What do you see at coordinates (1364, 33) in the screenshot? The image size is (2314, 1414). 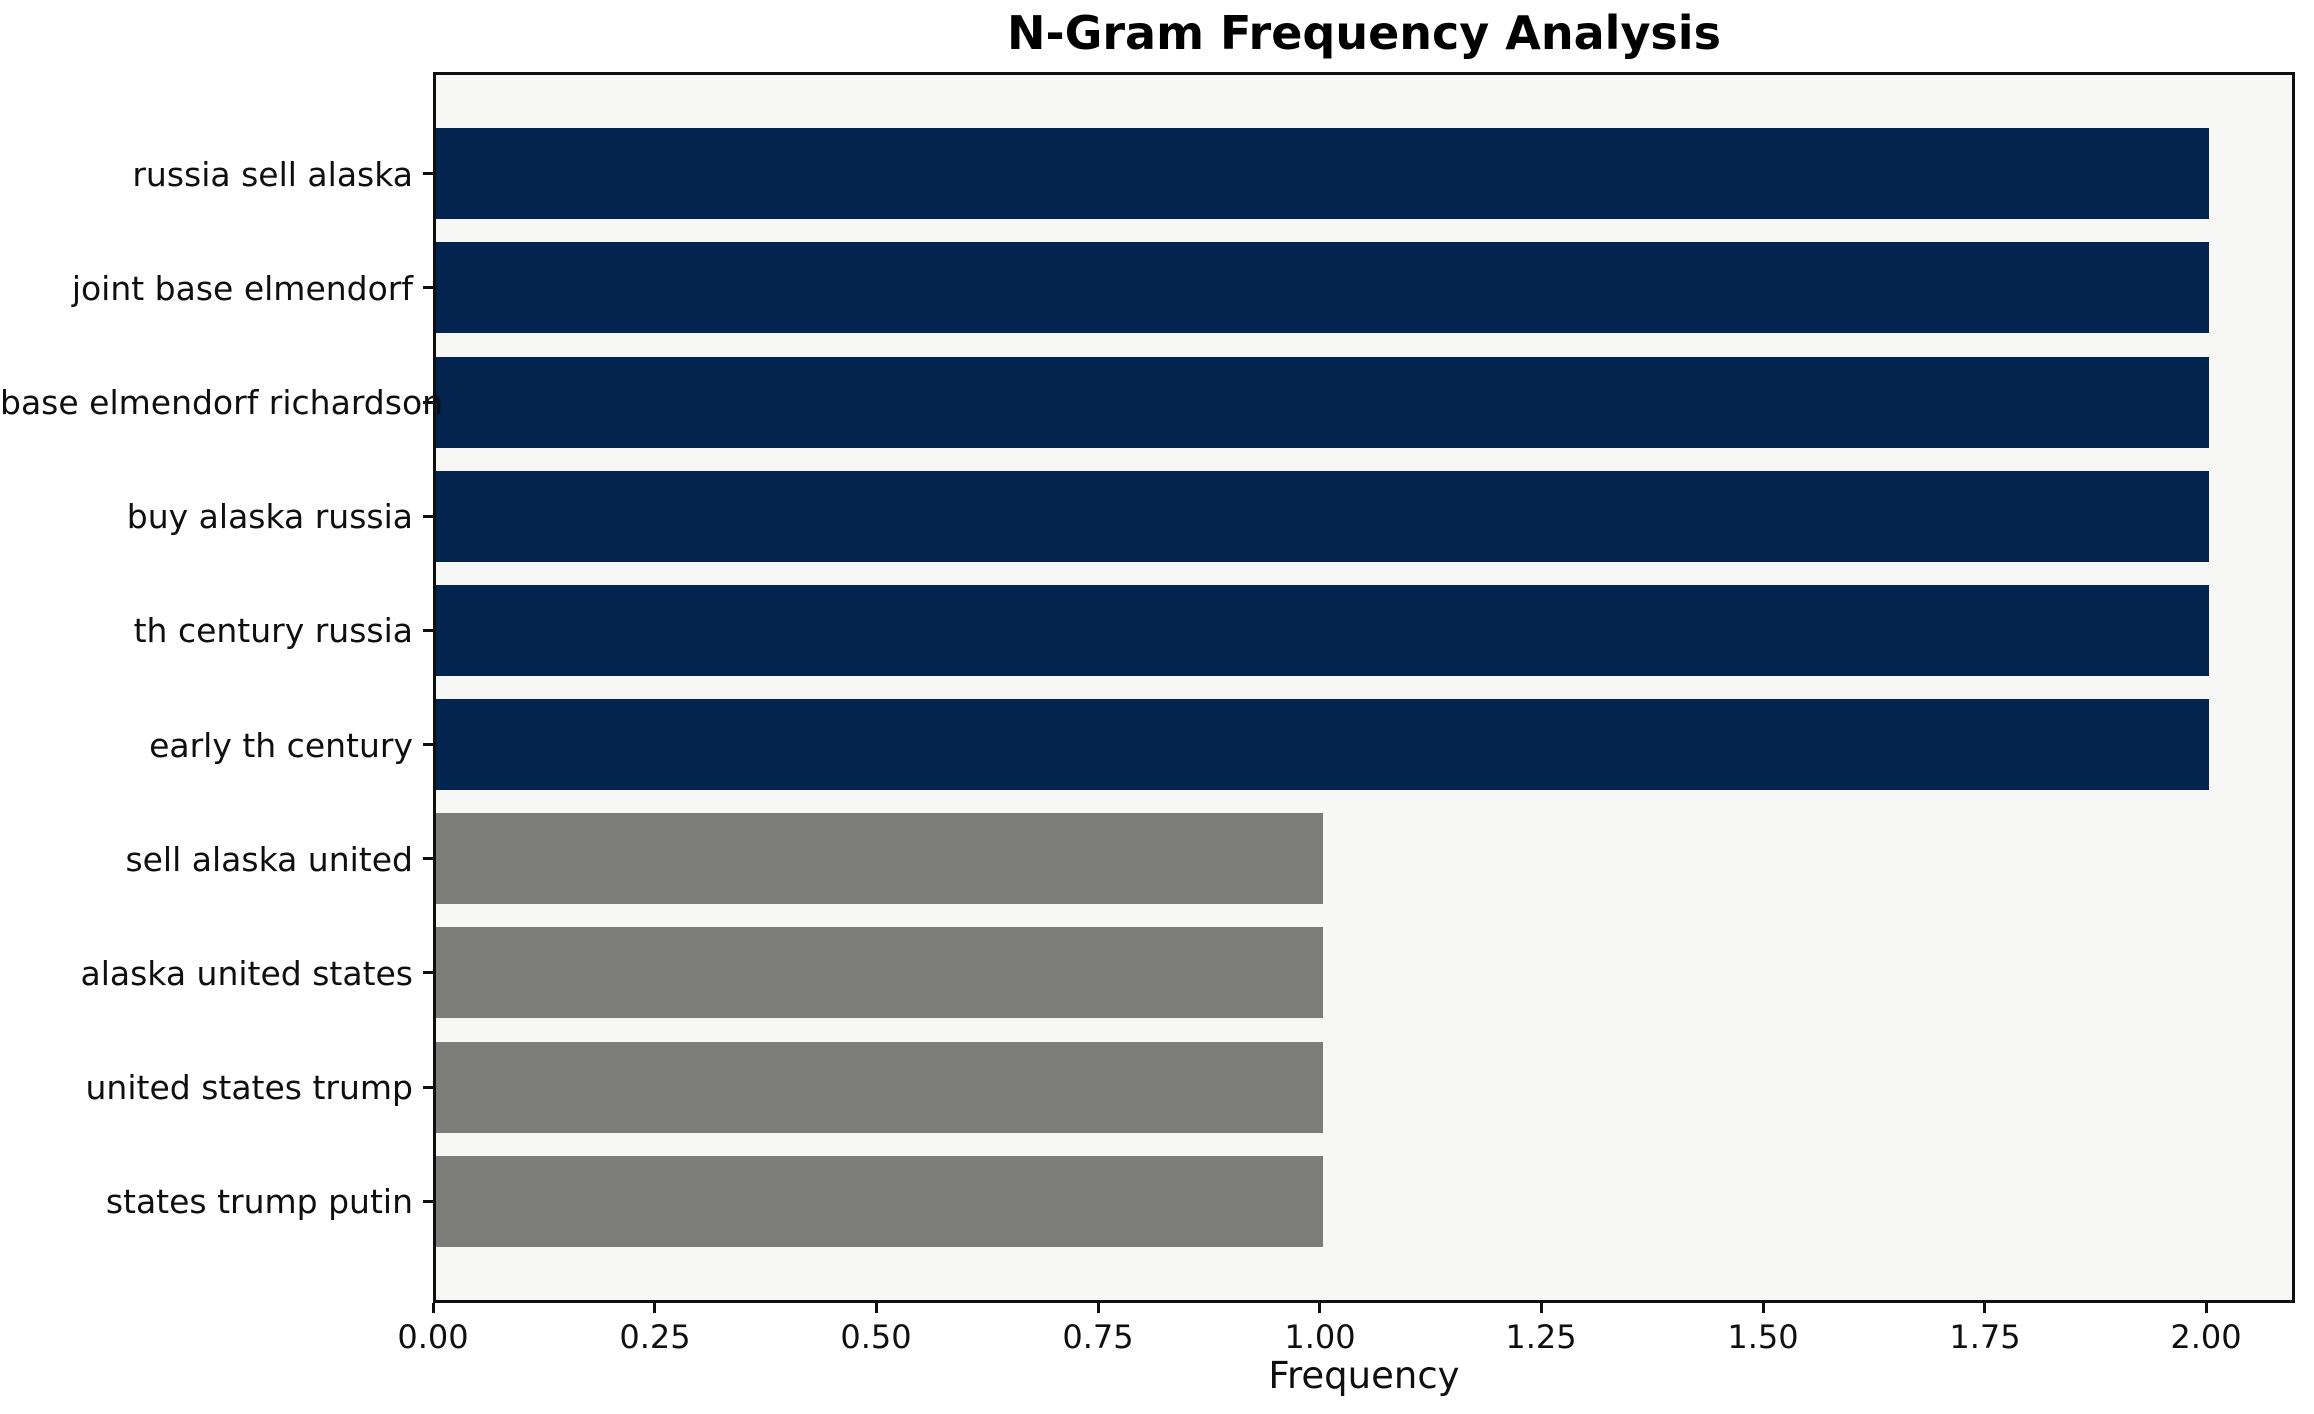 I see `chart-title: N-Gram Frequency Analysis` at bounding box center [1364, 33].